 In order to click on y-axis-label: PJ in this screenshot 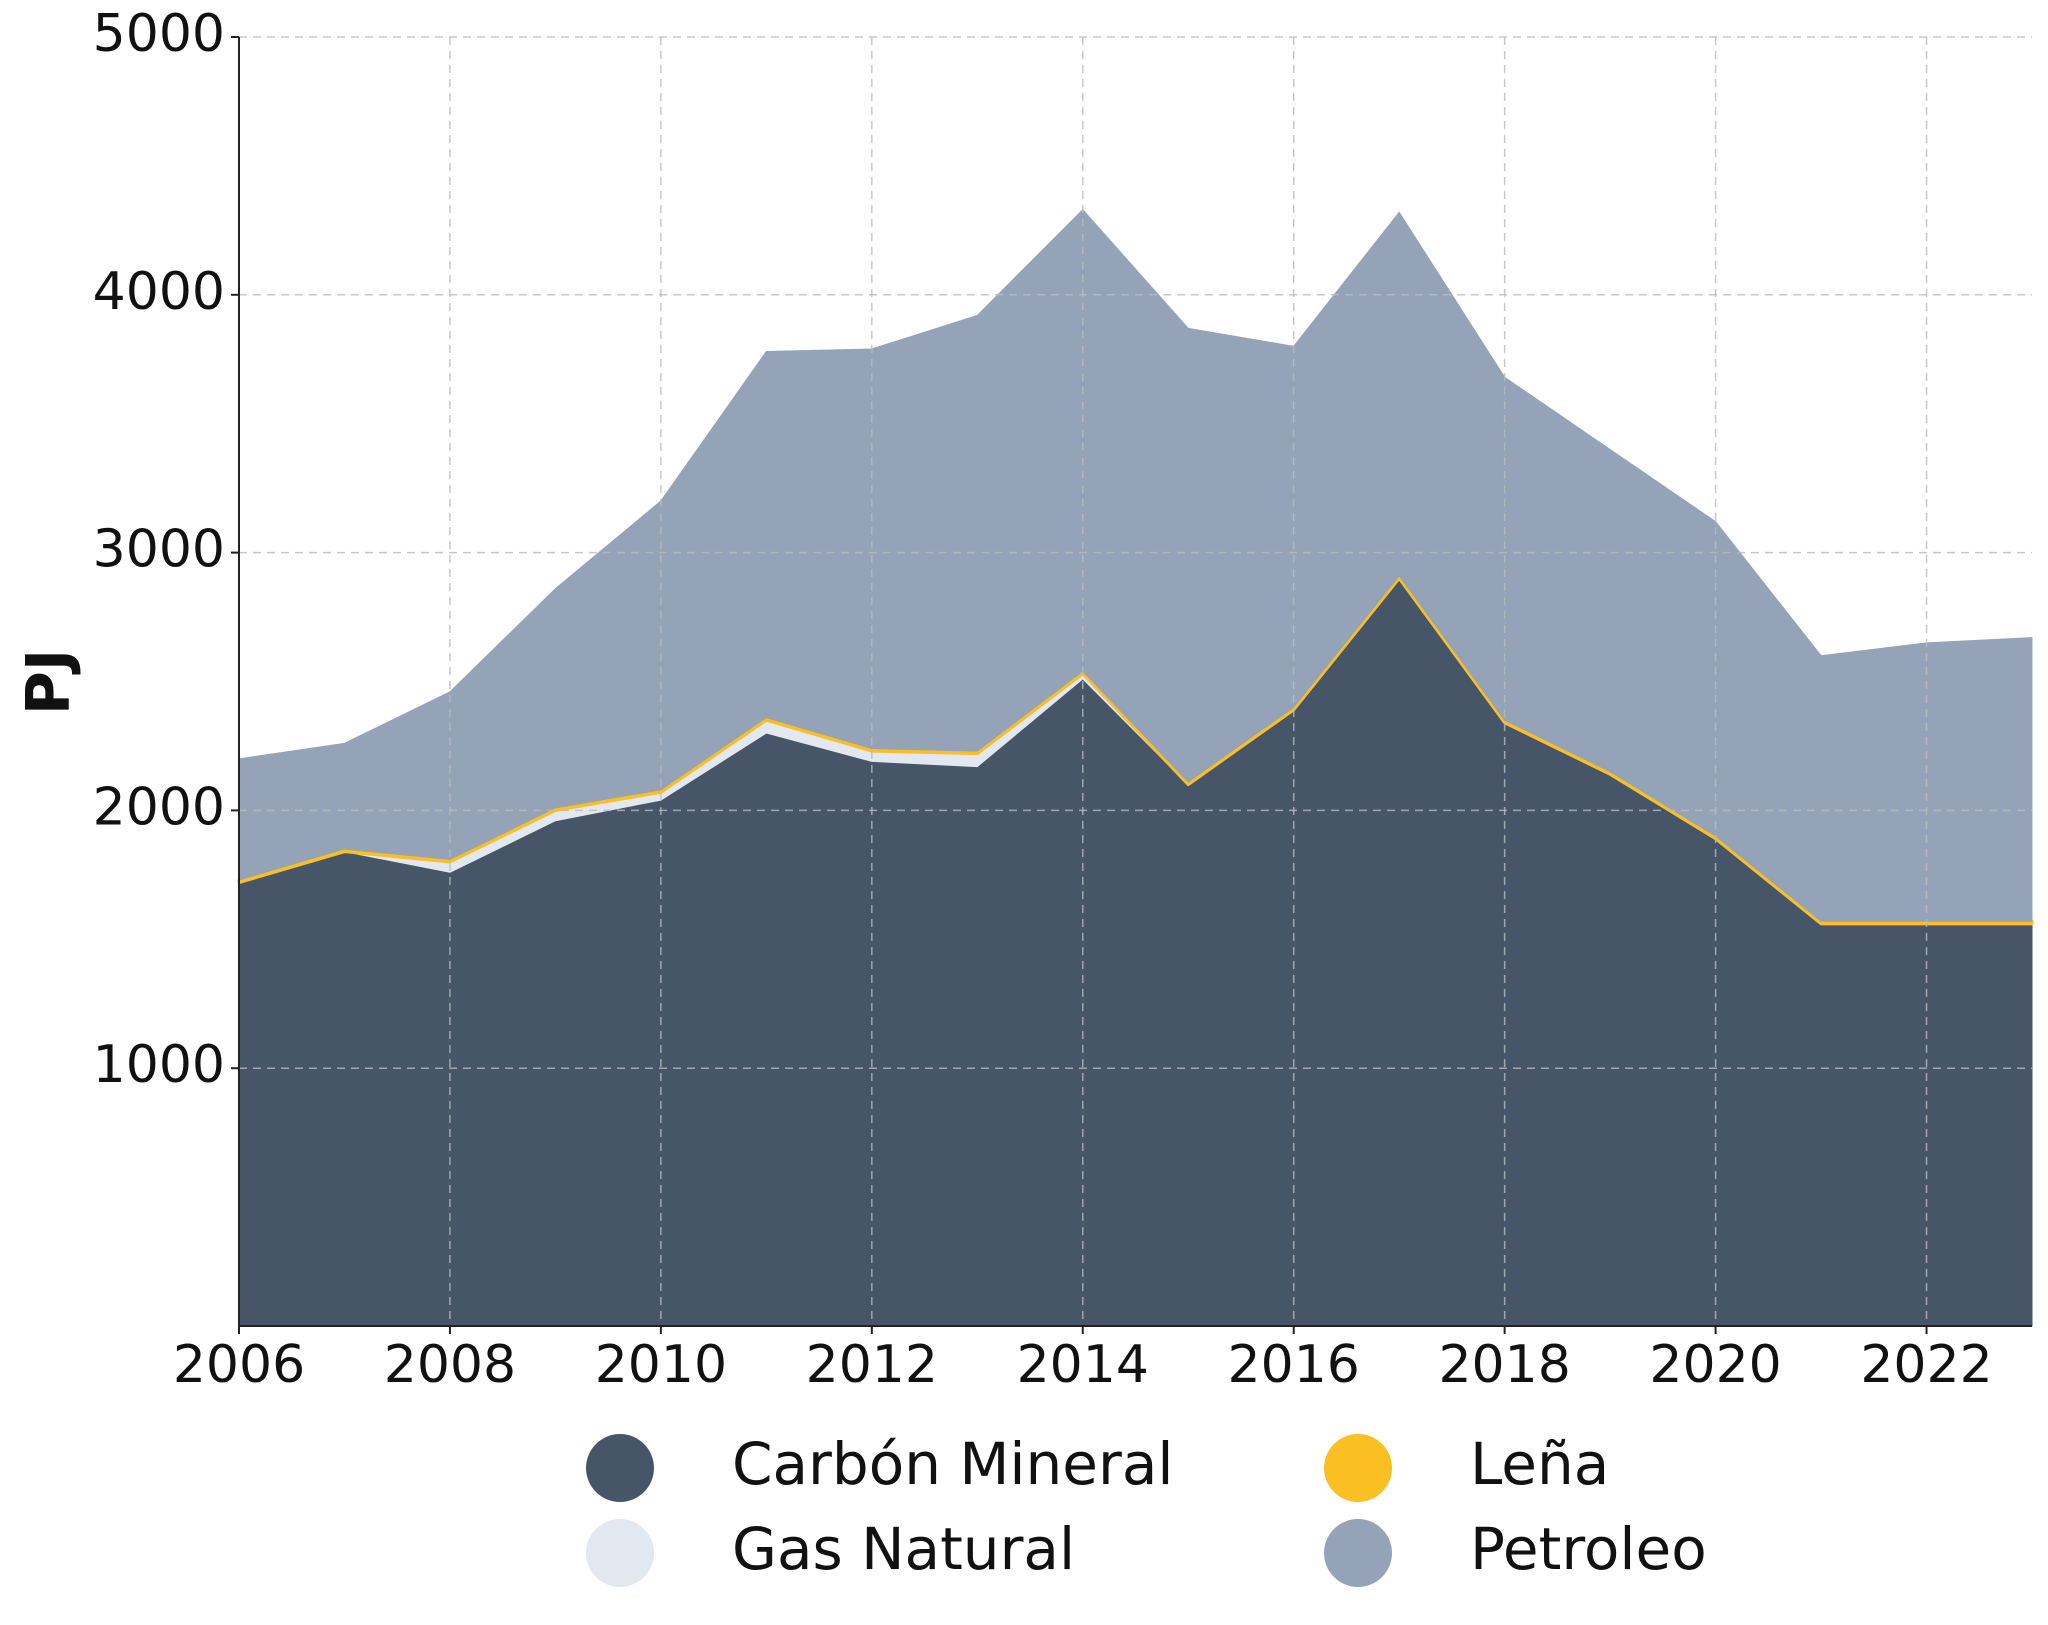, I will do `click(49, 682)`.